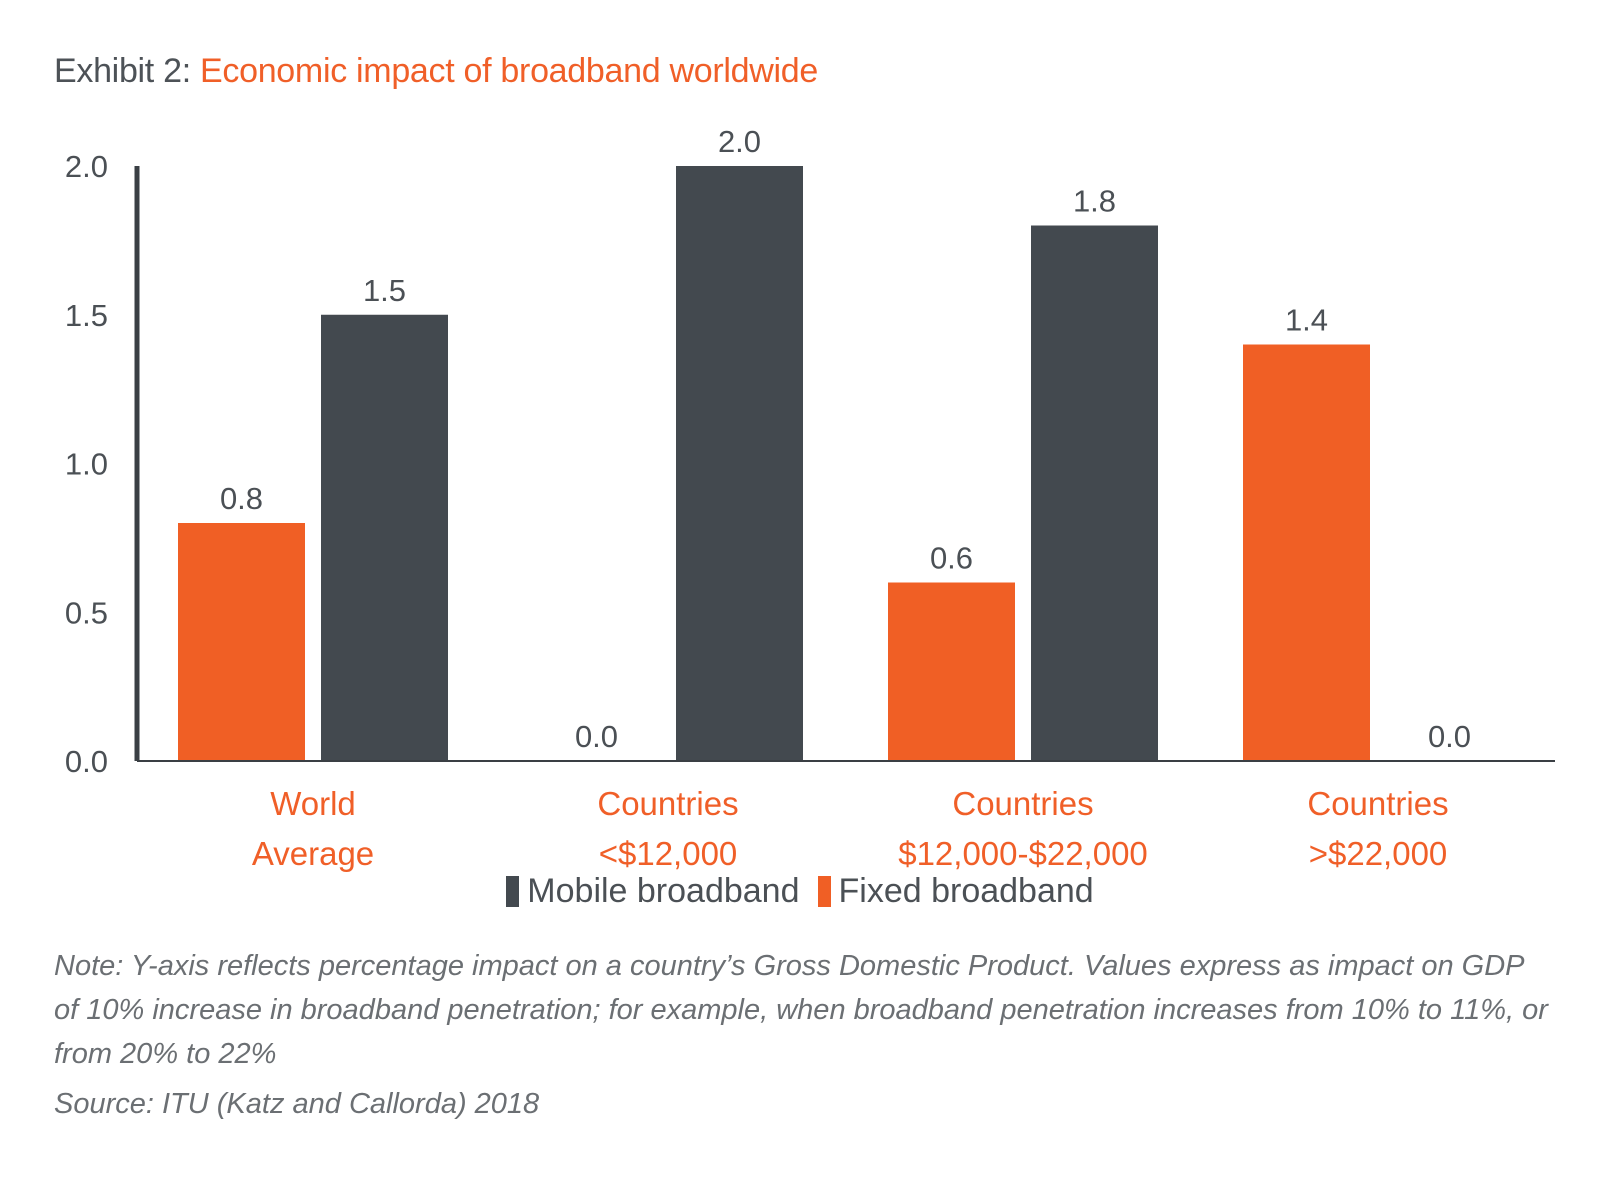 The width and height of the screenshot is (1600, 1200). Describe the element at coordinates (509, 71) in the screenshot. I see `chart-title-main: Economic impact of broadband worldwide` at that location.